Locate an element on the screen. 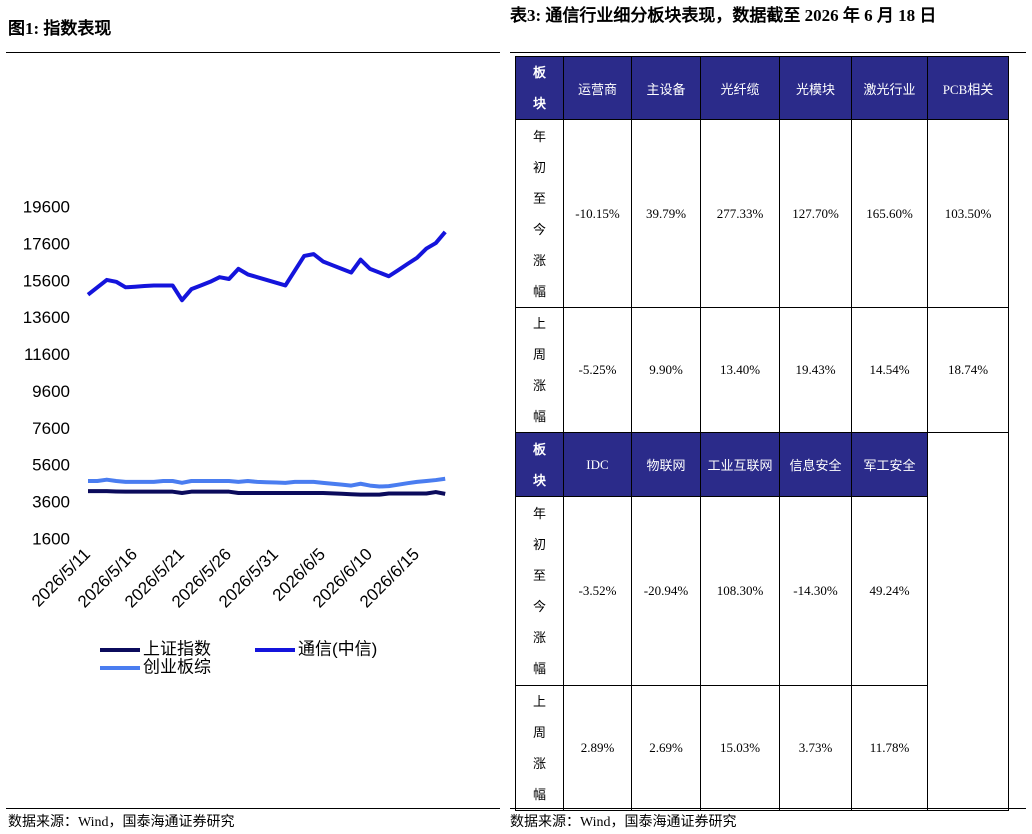 This screenshot has height=834, width=1032. table-cell: 光纤缆 is located at coordinates (740, 88).